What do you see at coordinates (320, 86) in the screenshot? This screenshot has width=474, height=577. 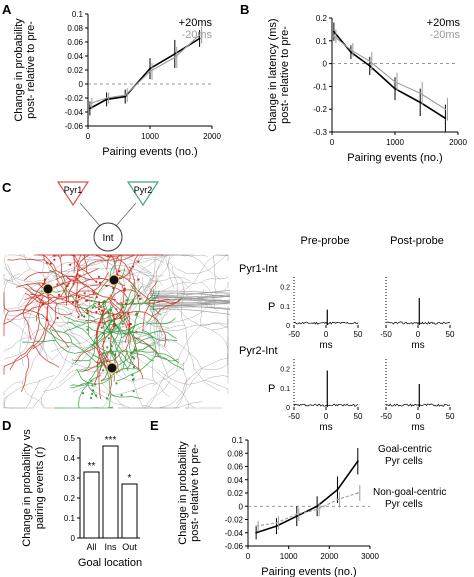 I see `y-tick-label: -0.1` at bounding box center [320, 86].